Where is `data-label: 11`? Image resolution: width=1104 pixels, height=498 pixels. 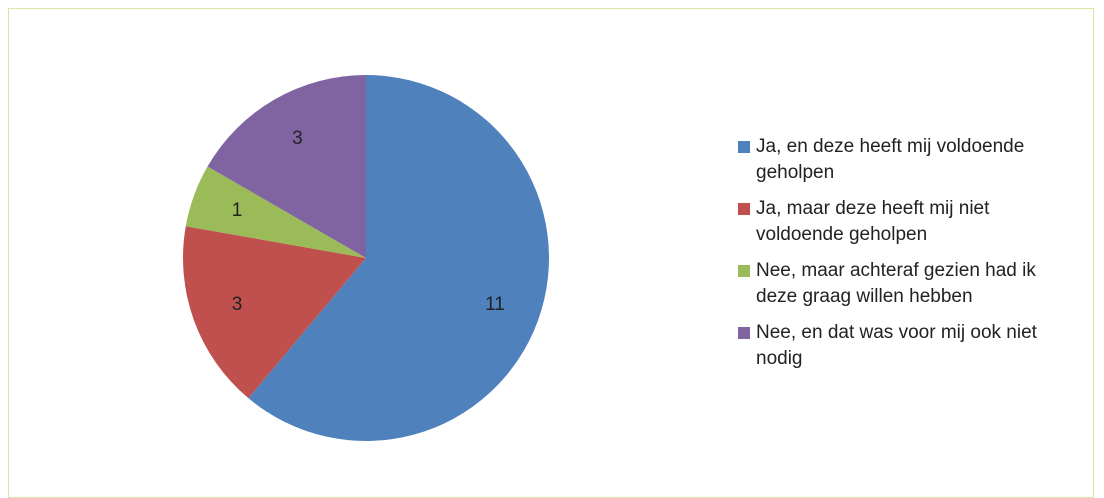
data-label: 11 is located at coordinates (495, 304).